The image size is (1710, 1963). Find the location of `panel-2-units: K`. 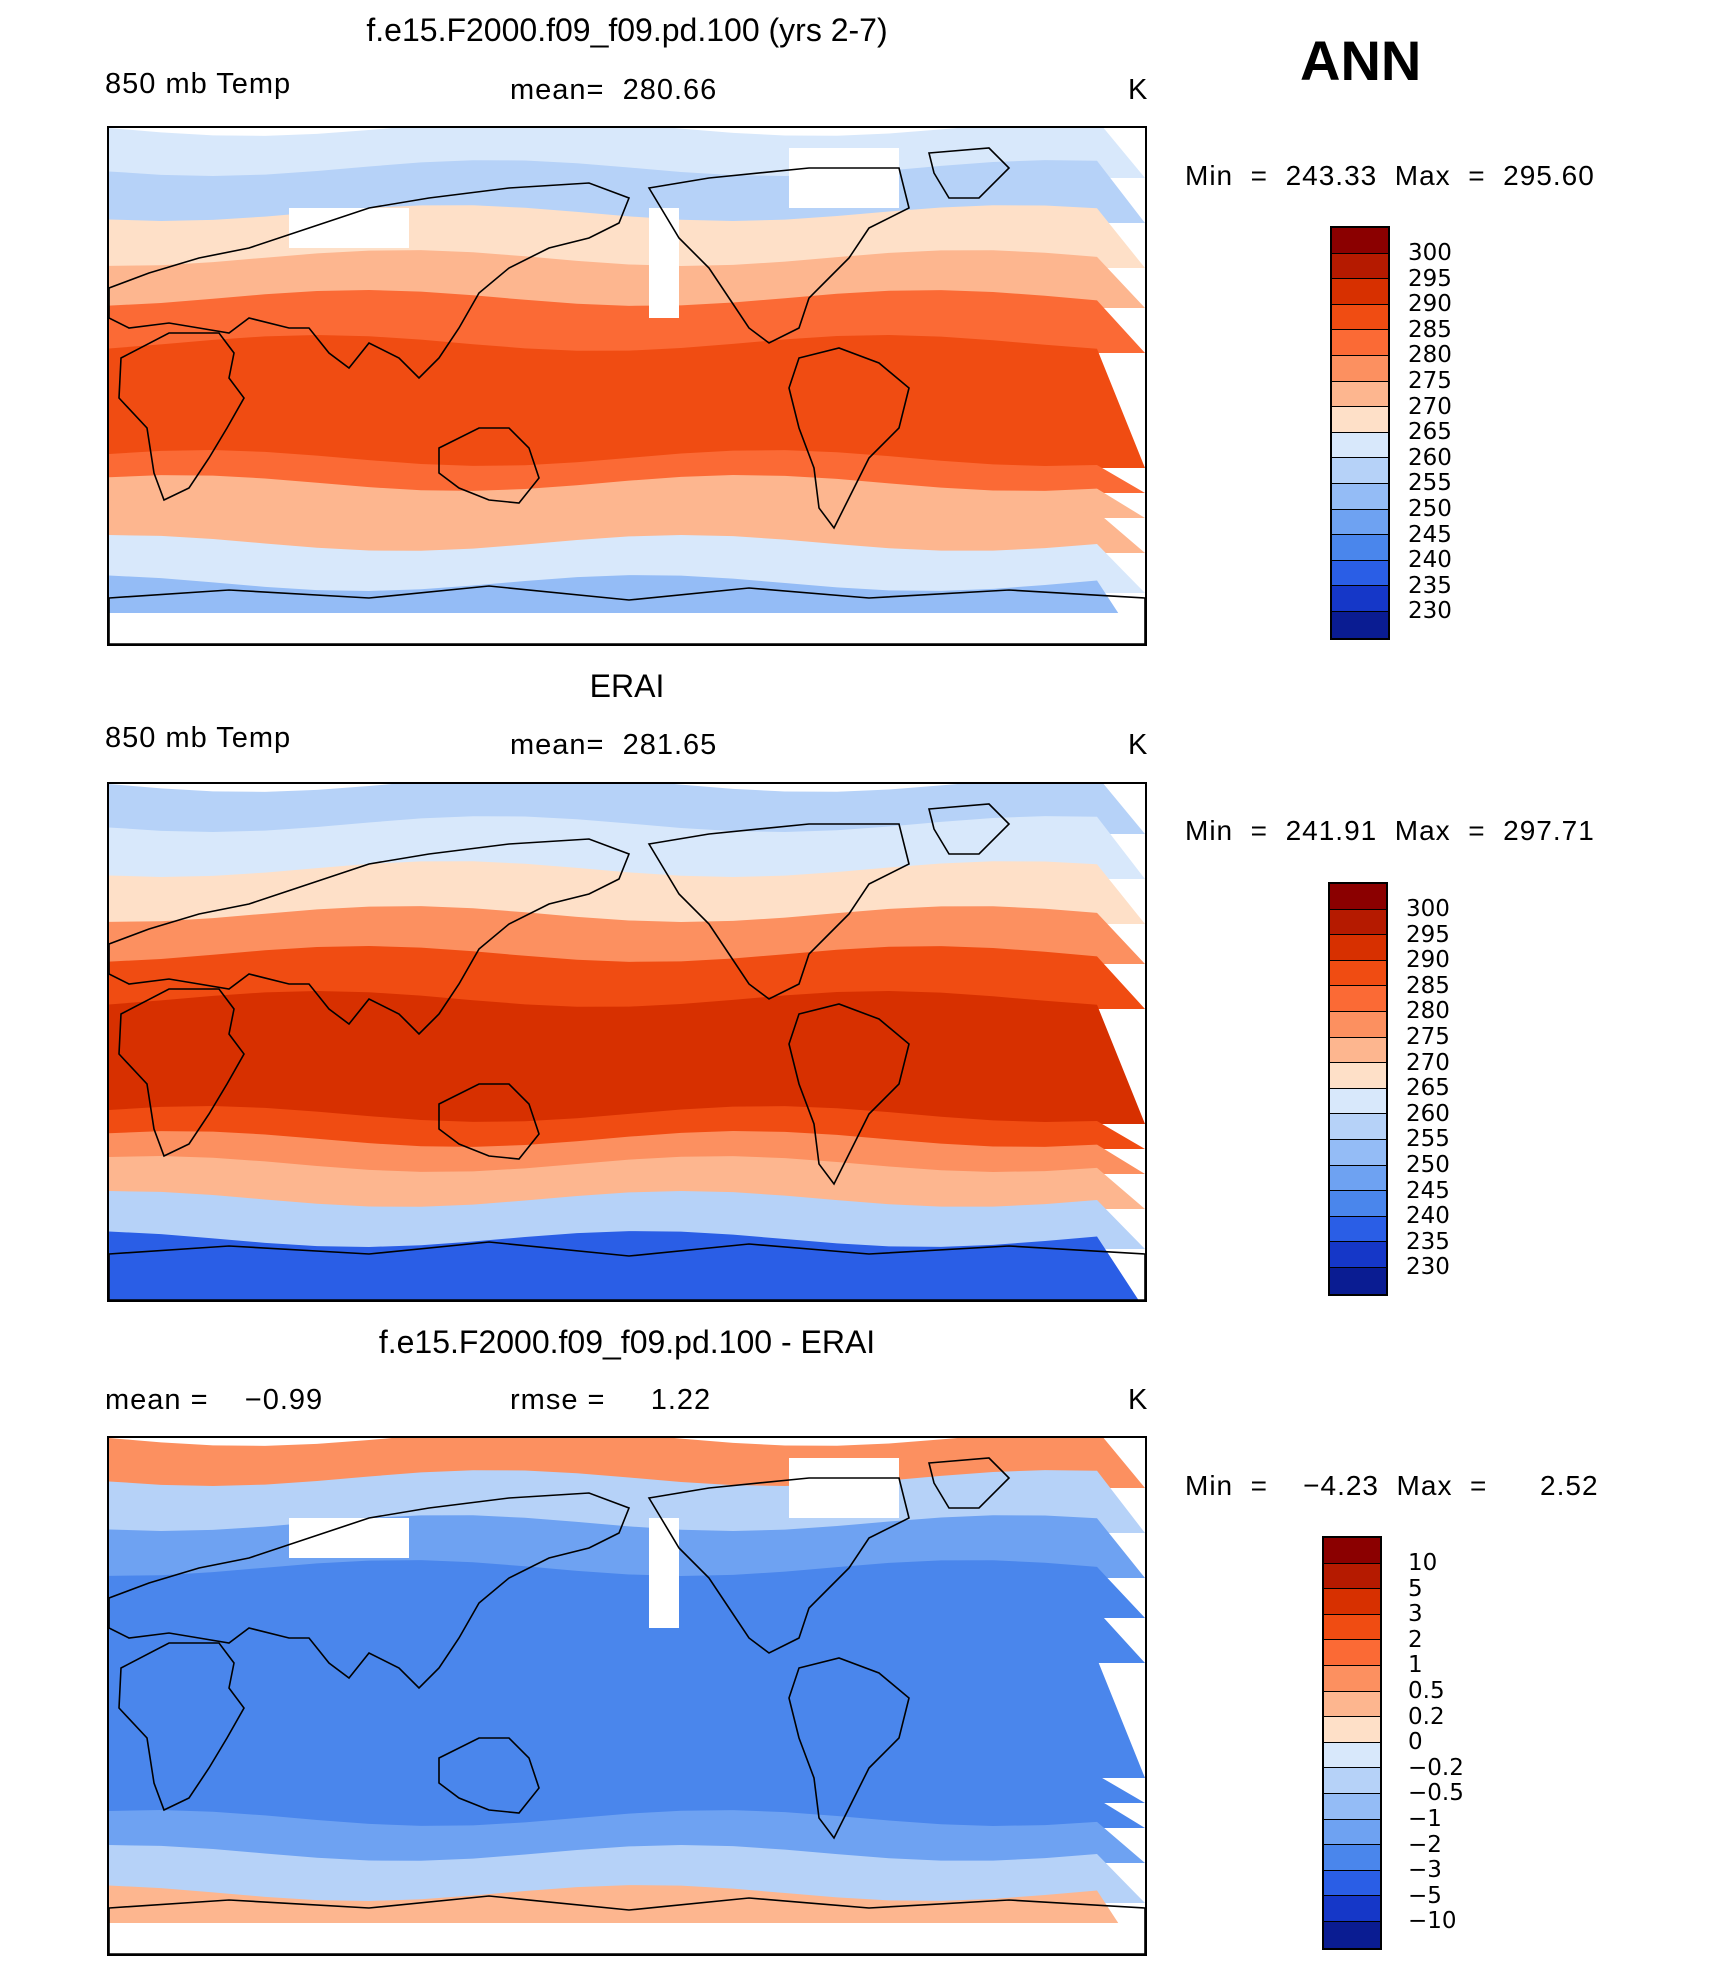

panel-2-units: K is located at coordinates (1138, 745).